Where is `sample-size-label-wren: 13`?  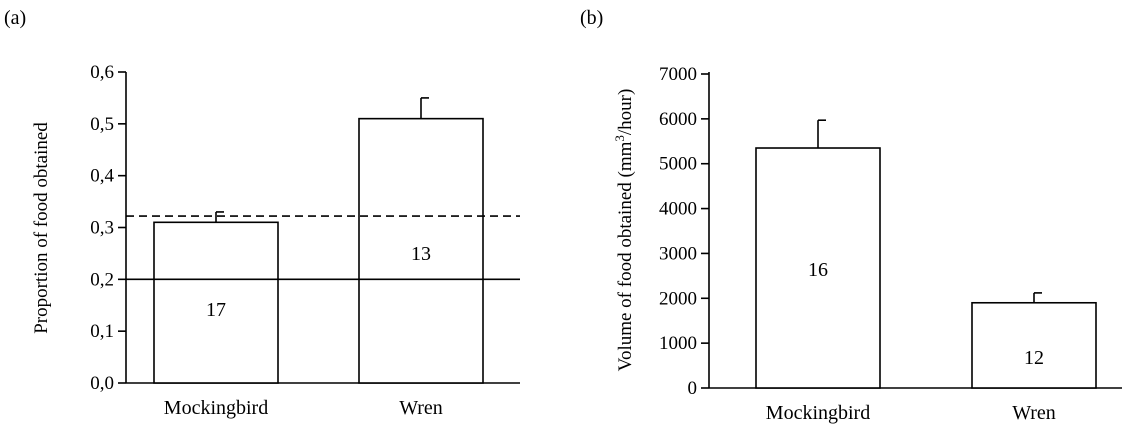 sample-size-label-wren: 13 is located at coordinates (421, 254).